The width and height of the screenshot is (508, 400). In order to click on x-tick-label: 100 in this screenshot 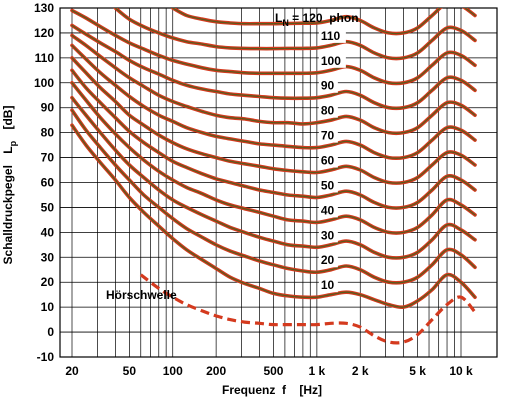, I will do `click(173, 371)`.